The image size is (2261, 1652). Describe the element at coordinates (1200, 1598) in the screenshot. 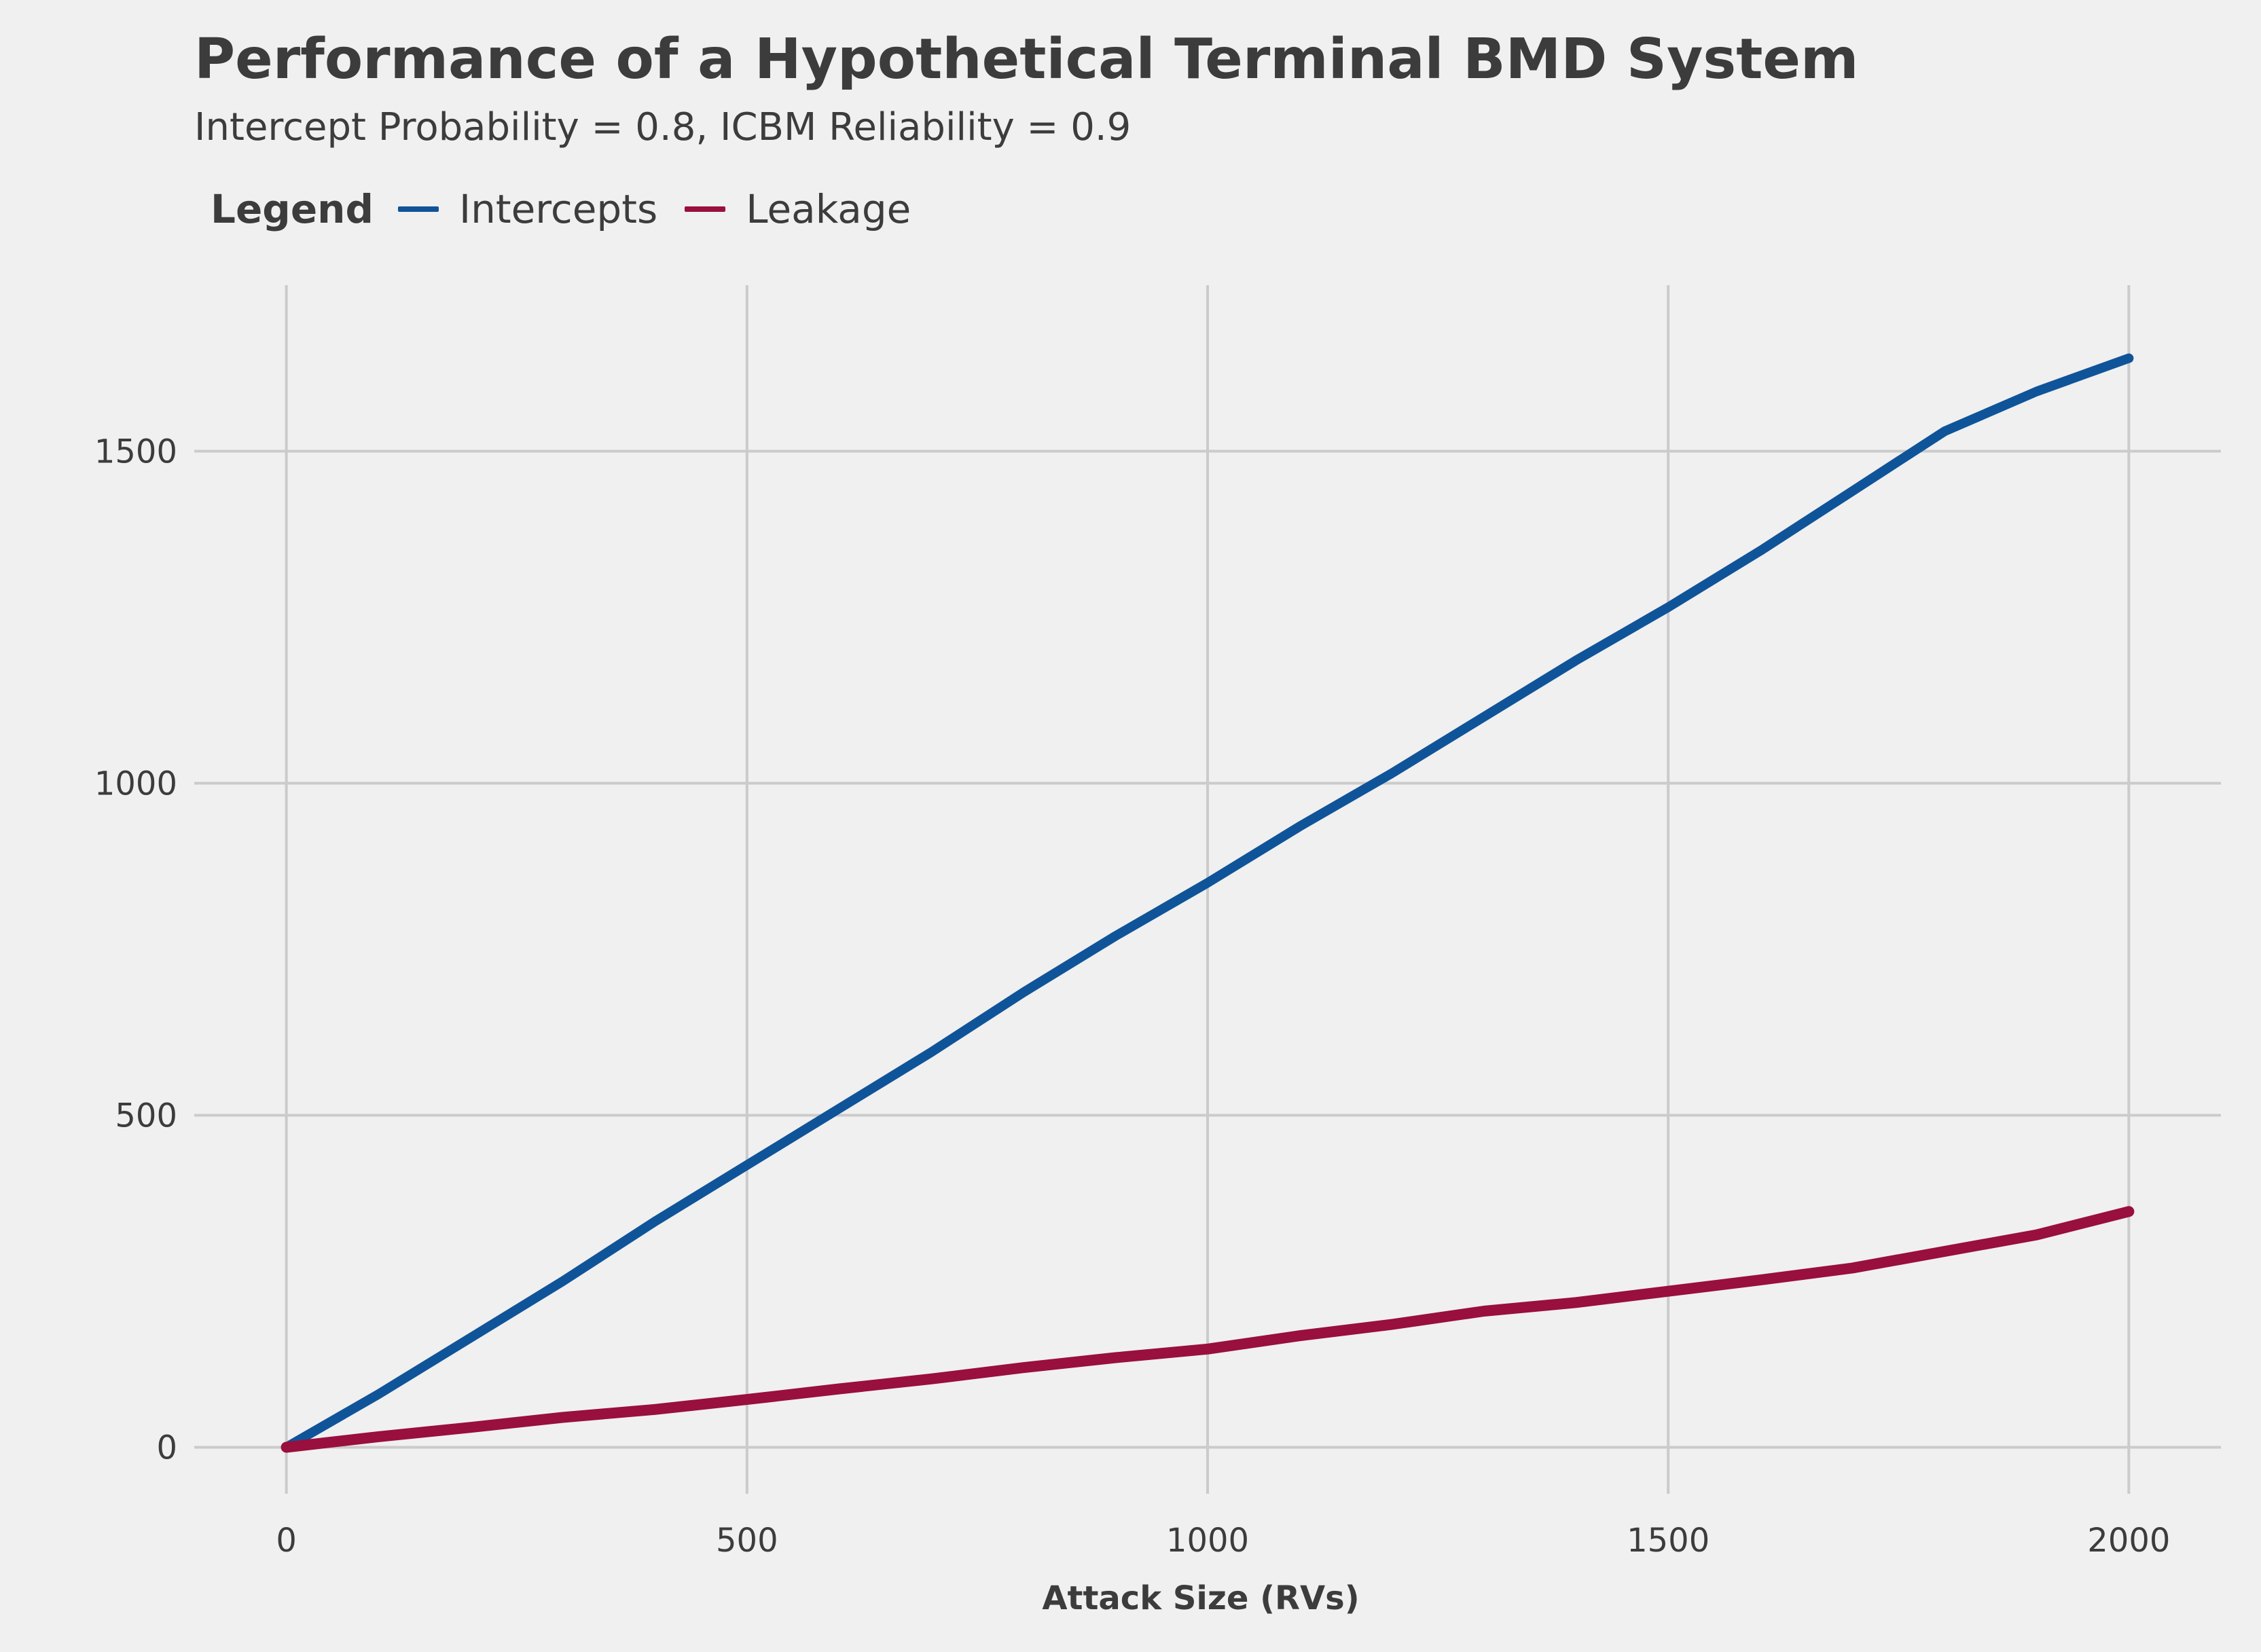

I see `x-axis-label: Attack Size (RVs)` at that location.